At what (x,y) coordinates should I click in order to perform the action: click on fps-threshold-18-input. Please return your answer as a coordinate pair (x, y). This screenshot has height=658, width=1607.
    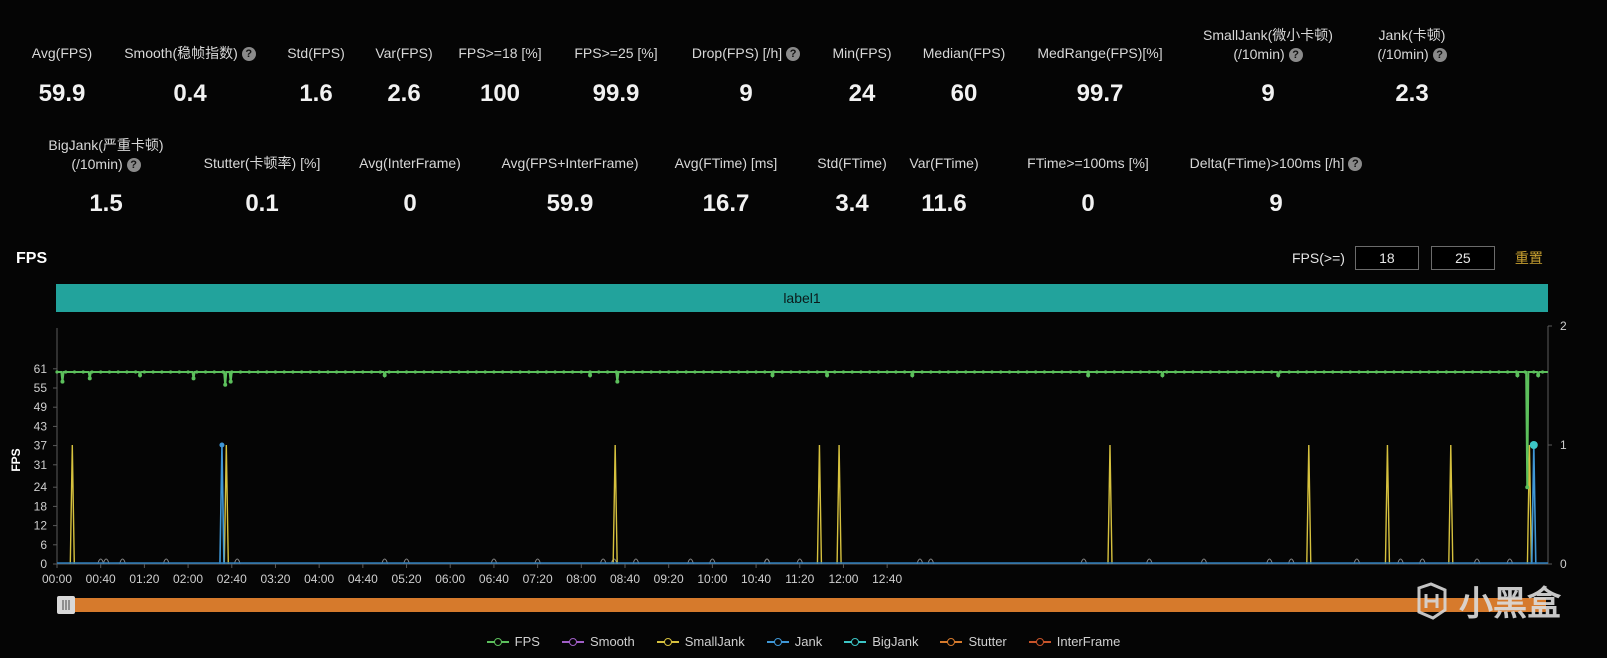
    Looking at the image, I should click on (1386, 258).